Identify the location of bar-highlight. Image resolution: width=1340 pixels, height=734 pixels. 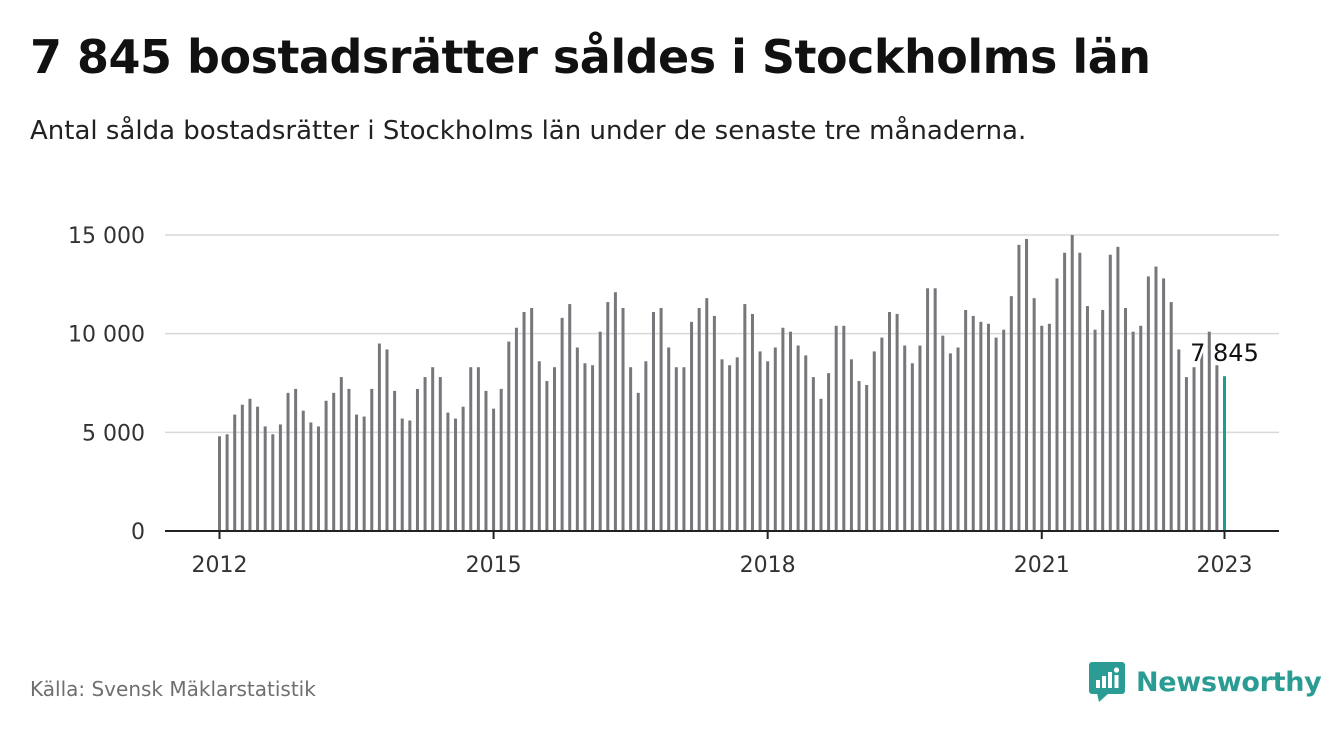
(1224, 453).